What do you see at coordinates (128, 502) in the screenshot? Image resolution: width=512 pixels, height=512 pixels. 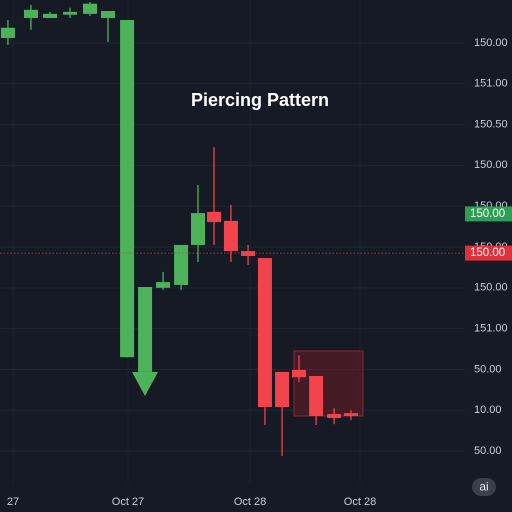 I see `x-tick-label: Oct 27` at bounding box center [128, 502].